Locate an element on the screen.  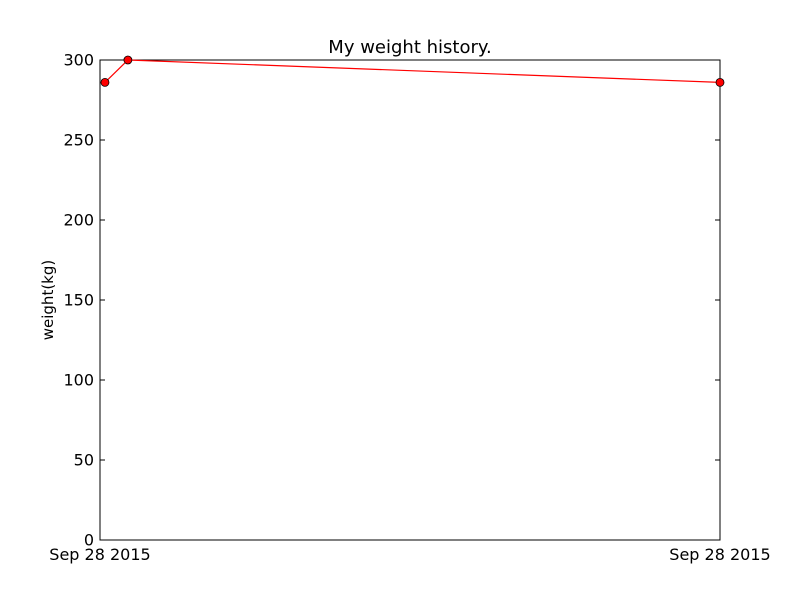
y-tick-label: 200 is located at coordinates (78, 220).